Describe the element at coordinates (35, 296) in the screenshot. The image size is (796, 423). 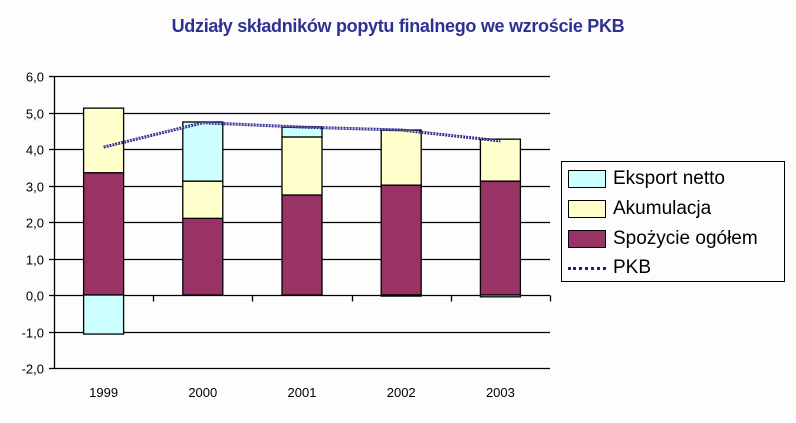
I see `y-tick-label: 0,0` at that location.